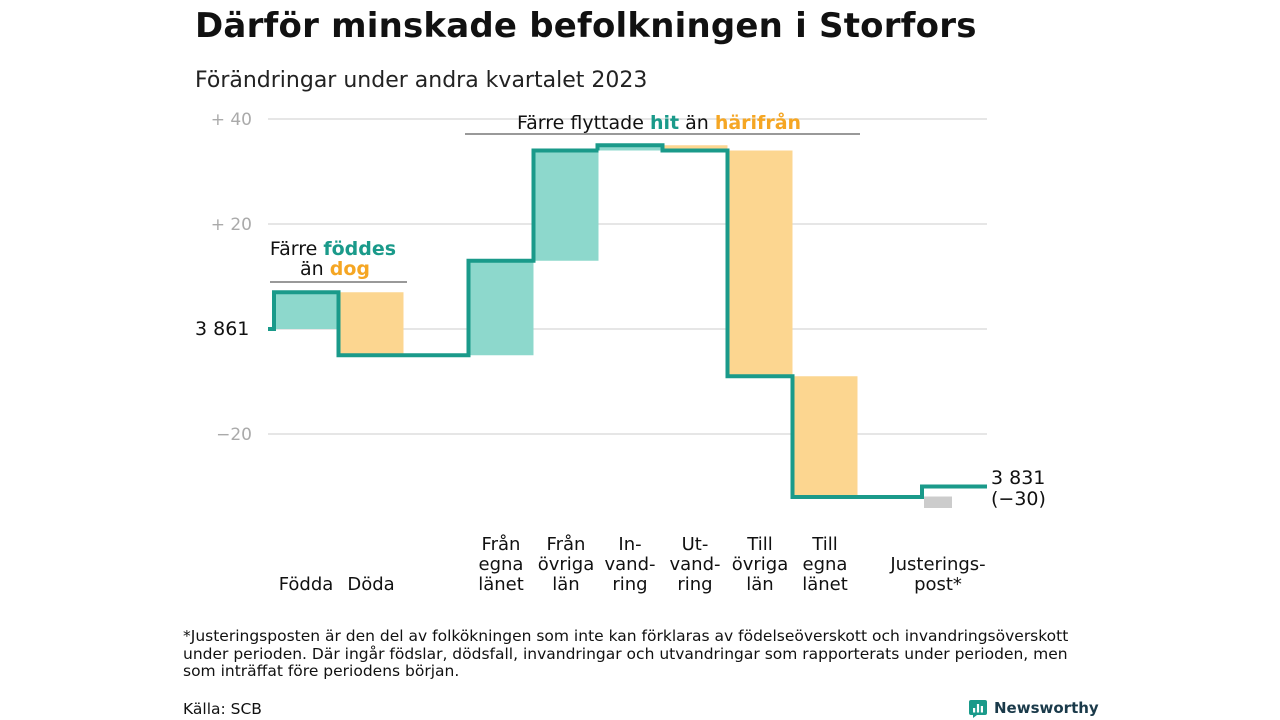  I want to click on svg-text: post*, so click(938, 584).